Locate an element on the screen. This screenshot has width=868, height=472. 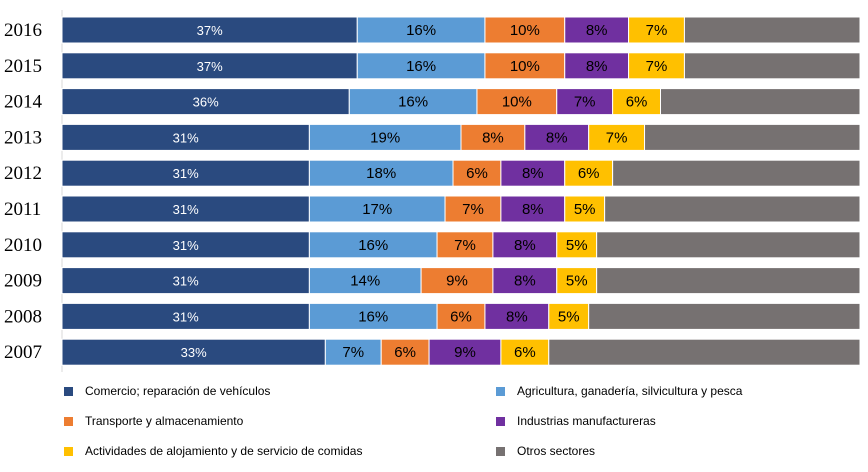
y-tick-label: 2008 is located at coordinates (23, 316).